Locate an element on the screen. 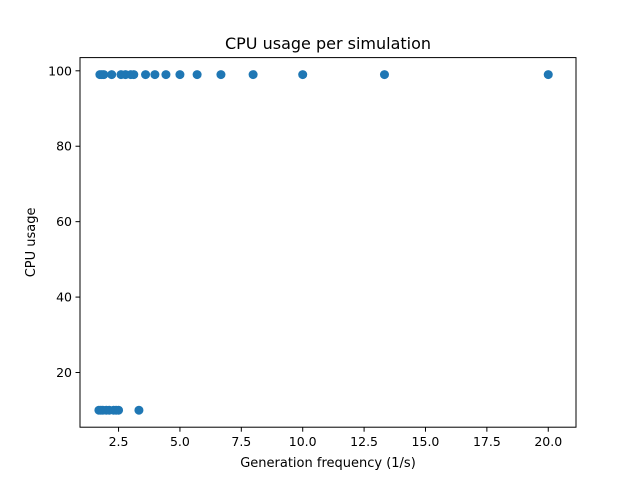 The height and width of the screenshot is (480, 640). x-tick-label: 20.0 is located at coordinates (548, 441).